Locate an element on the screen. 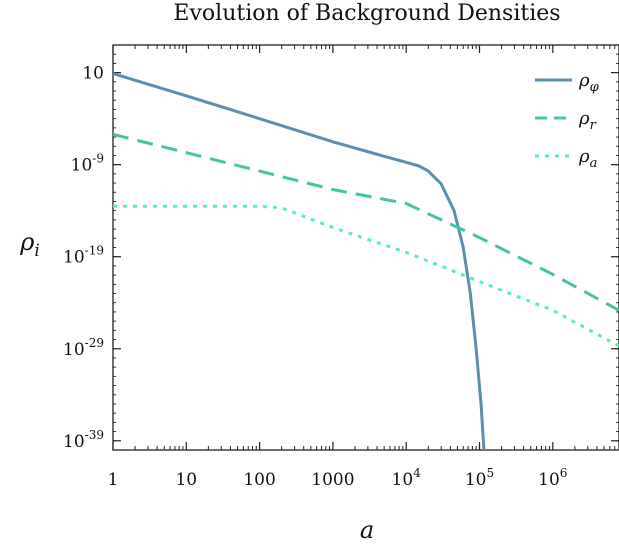 The image size is (619, 546). x-tick-label: 1000 is located at coordinates (332, 480).